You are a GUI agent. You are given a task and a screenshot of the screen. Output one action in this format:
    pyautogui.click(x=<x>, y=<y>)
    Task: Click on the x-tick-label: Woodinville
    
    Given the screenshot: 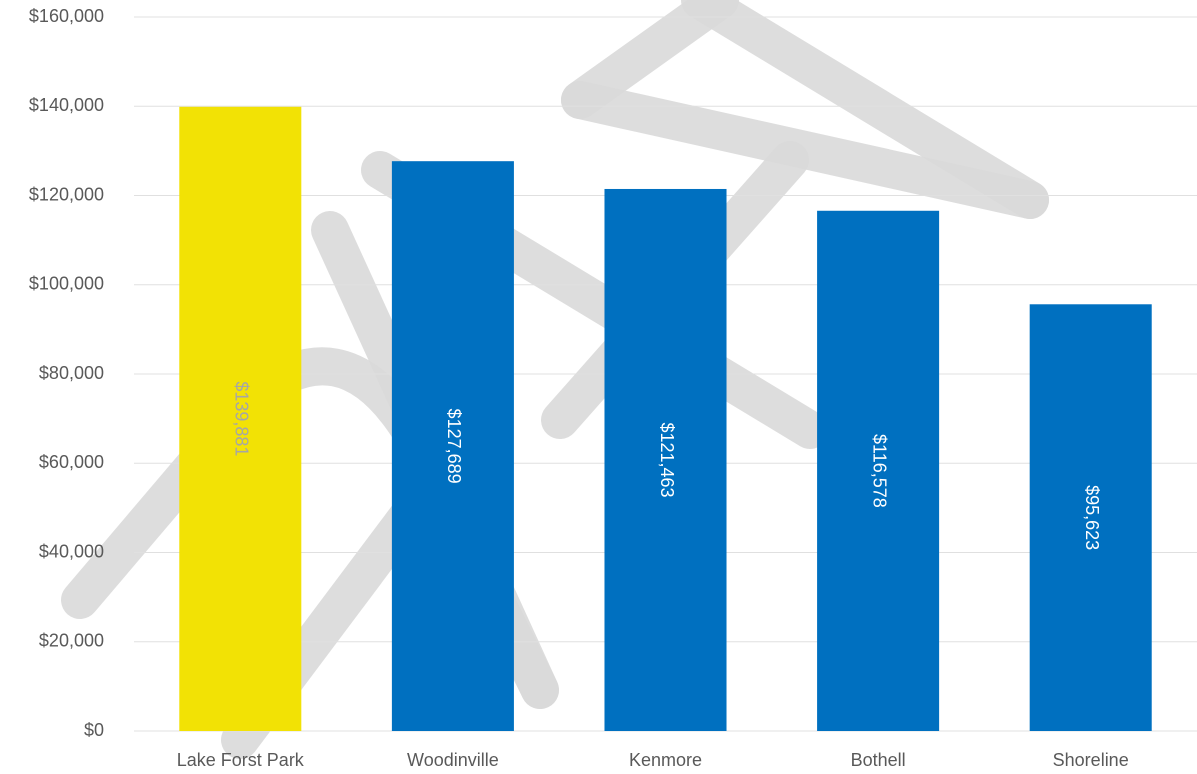 What is the action you would take?
    pyautogui.click(x=453, y=760)
    